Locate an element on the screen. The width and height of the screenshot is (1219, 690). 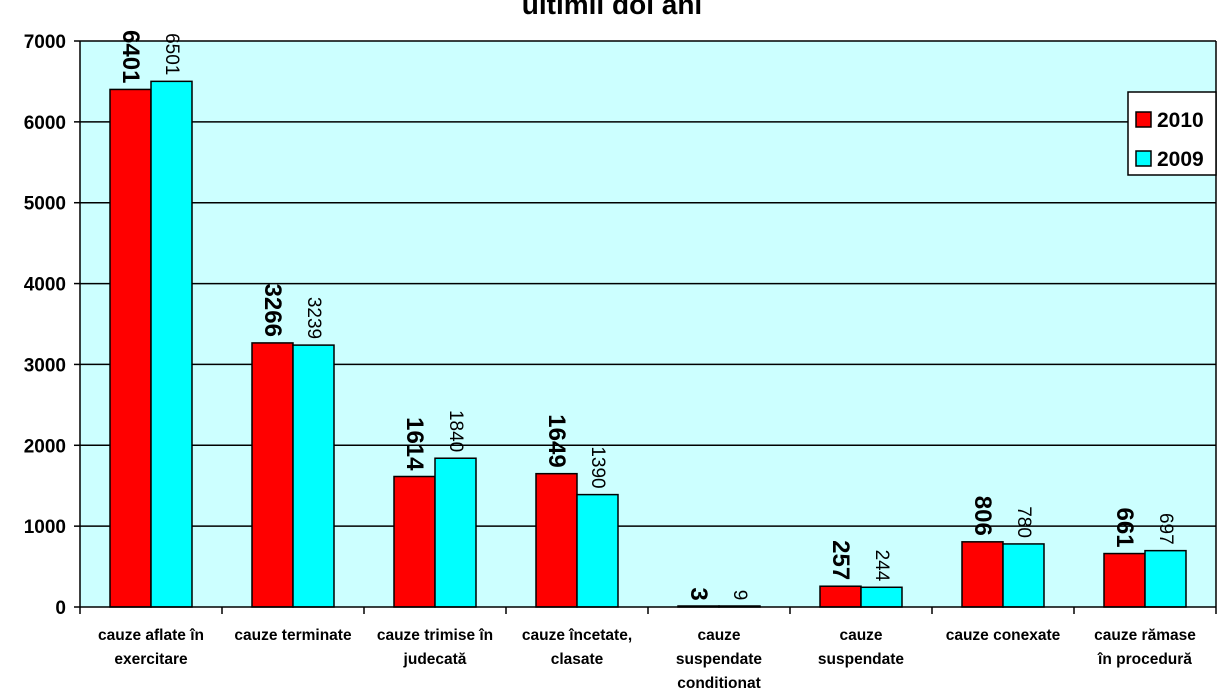
y-tick-label: 1000 is located at coordinates (45, 527).